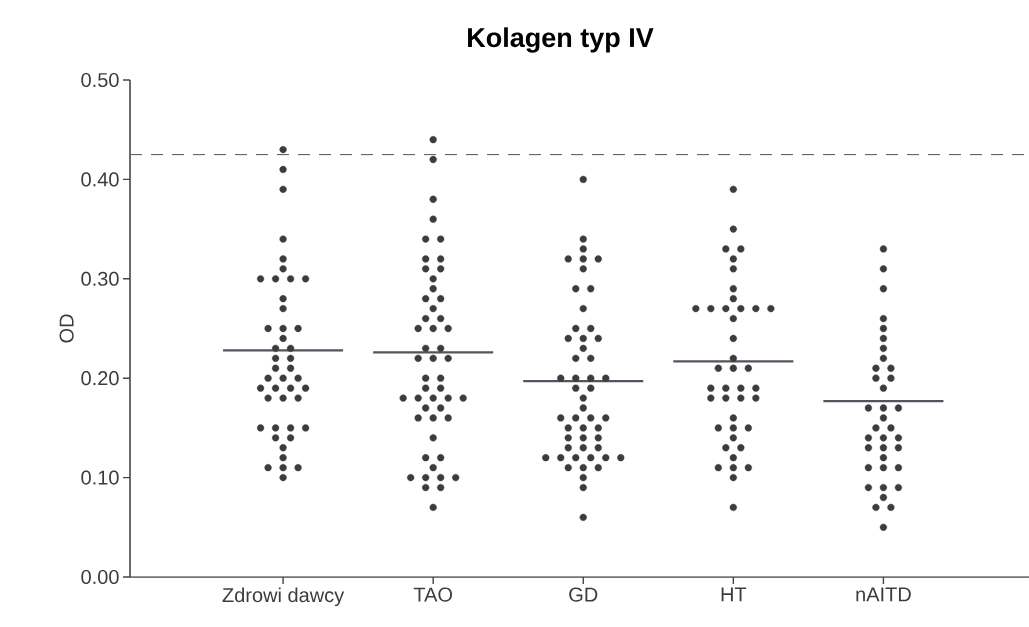 Image resolution: width=1029 pixels, height=627 pixels. I want to click on y-tick-label: 0.30, so click(100, 278).